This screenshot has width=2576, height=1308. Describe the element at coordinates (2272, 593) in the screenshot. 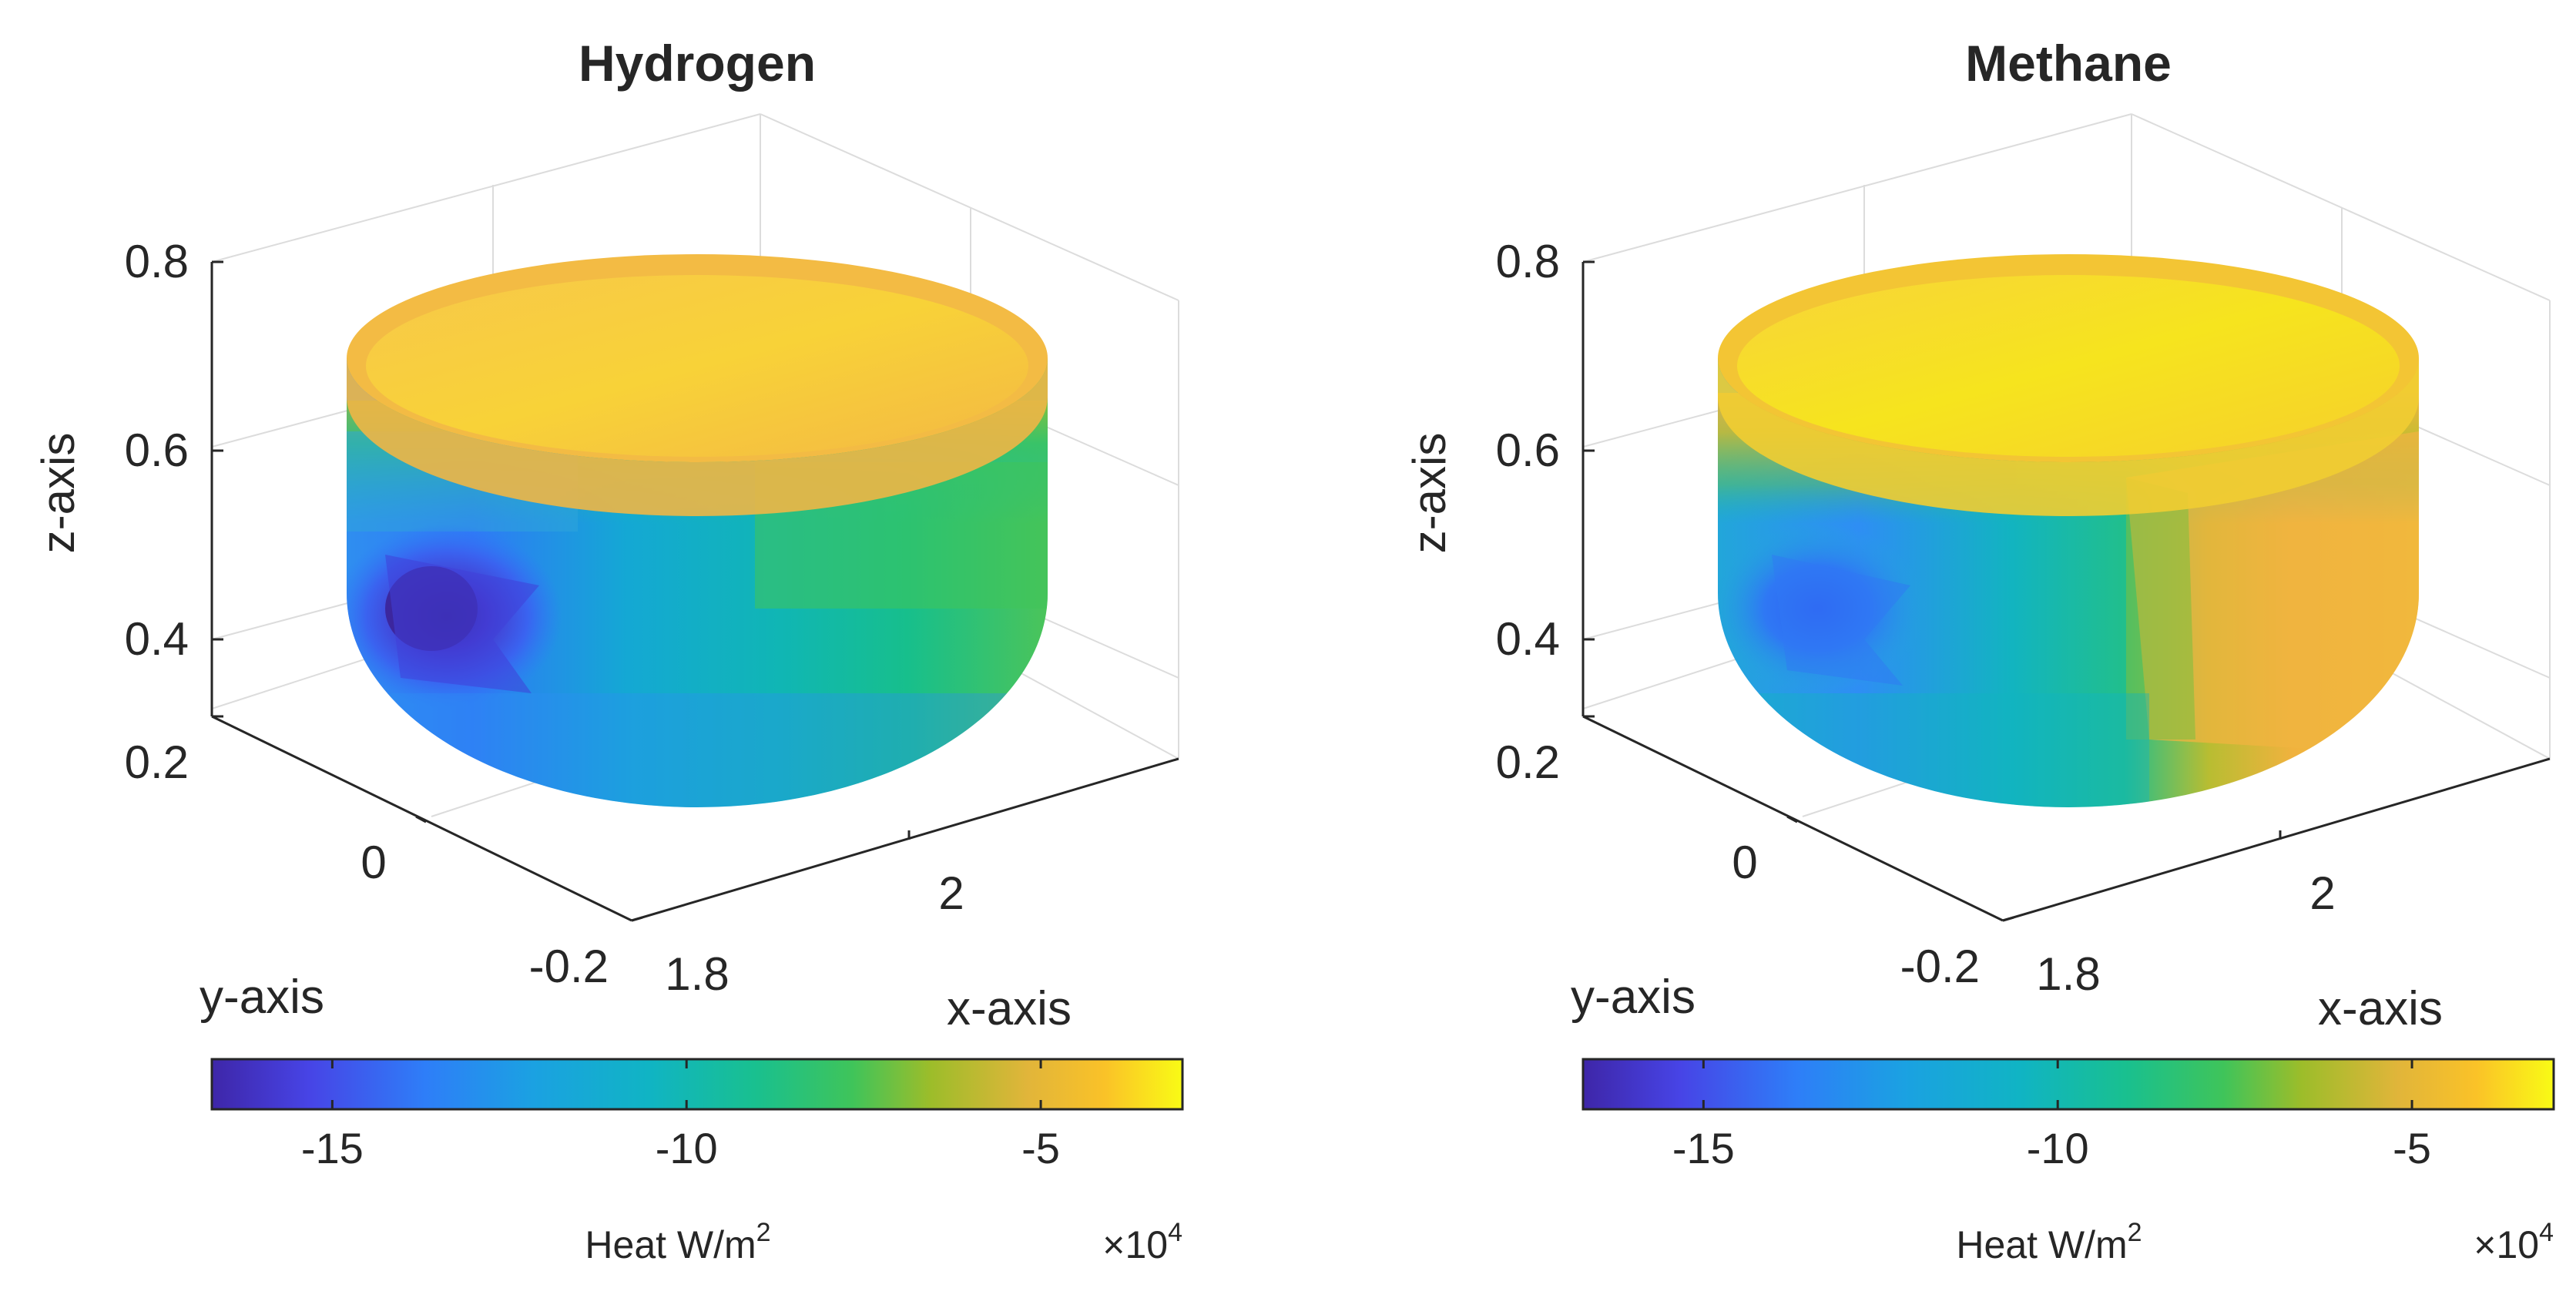

I see `right-orange-region` at that location.